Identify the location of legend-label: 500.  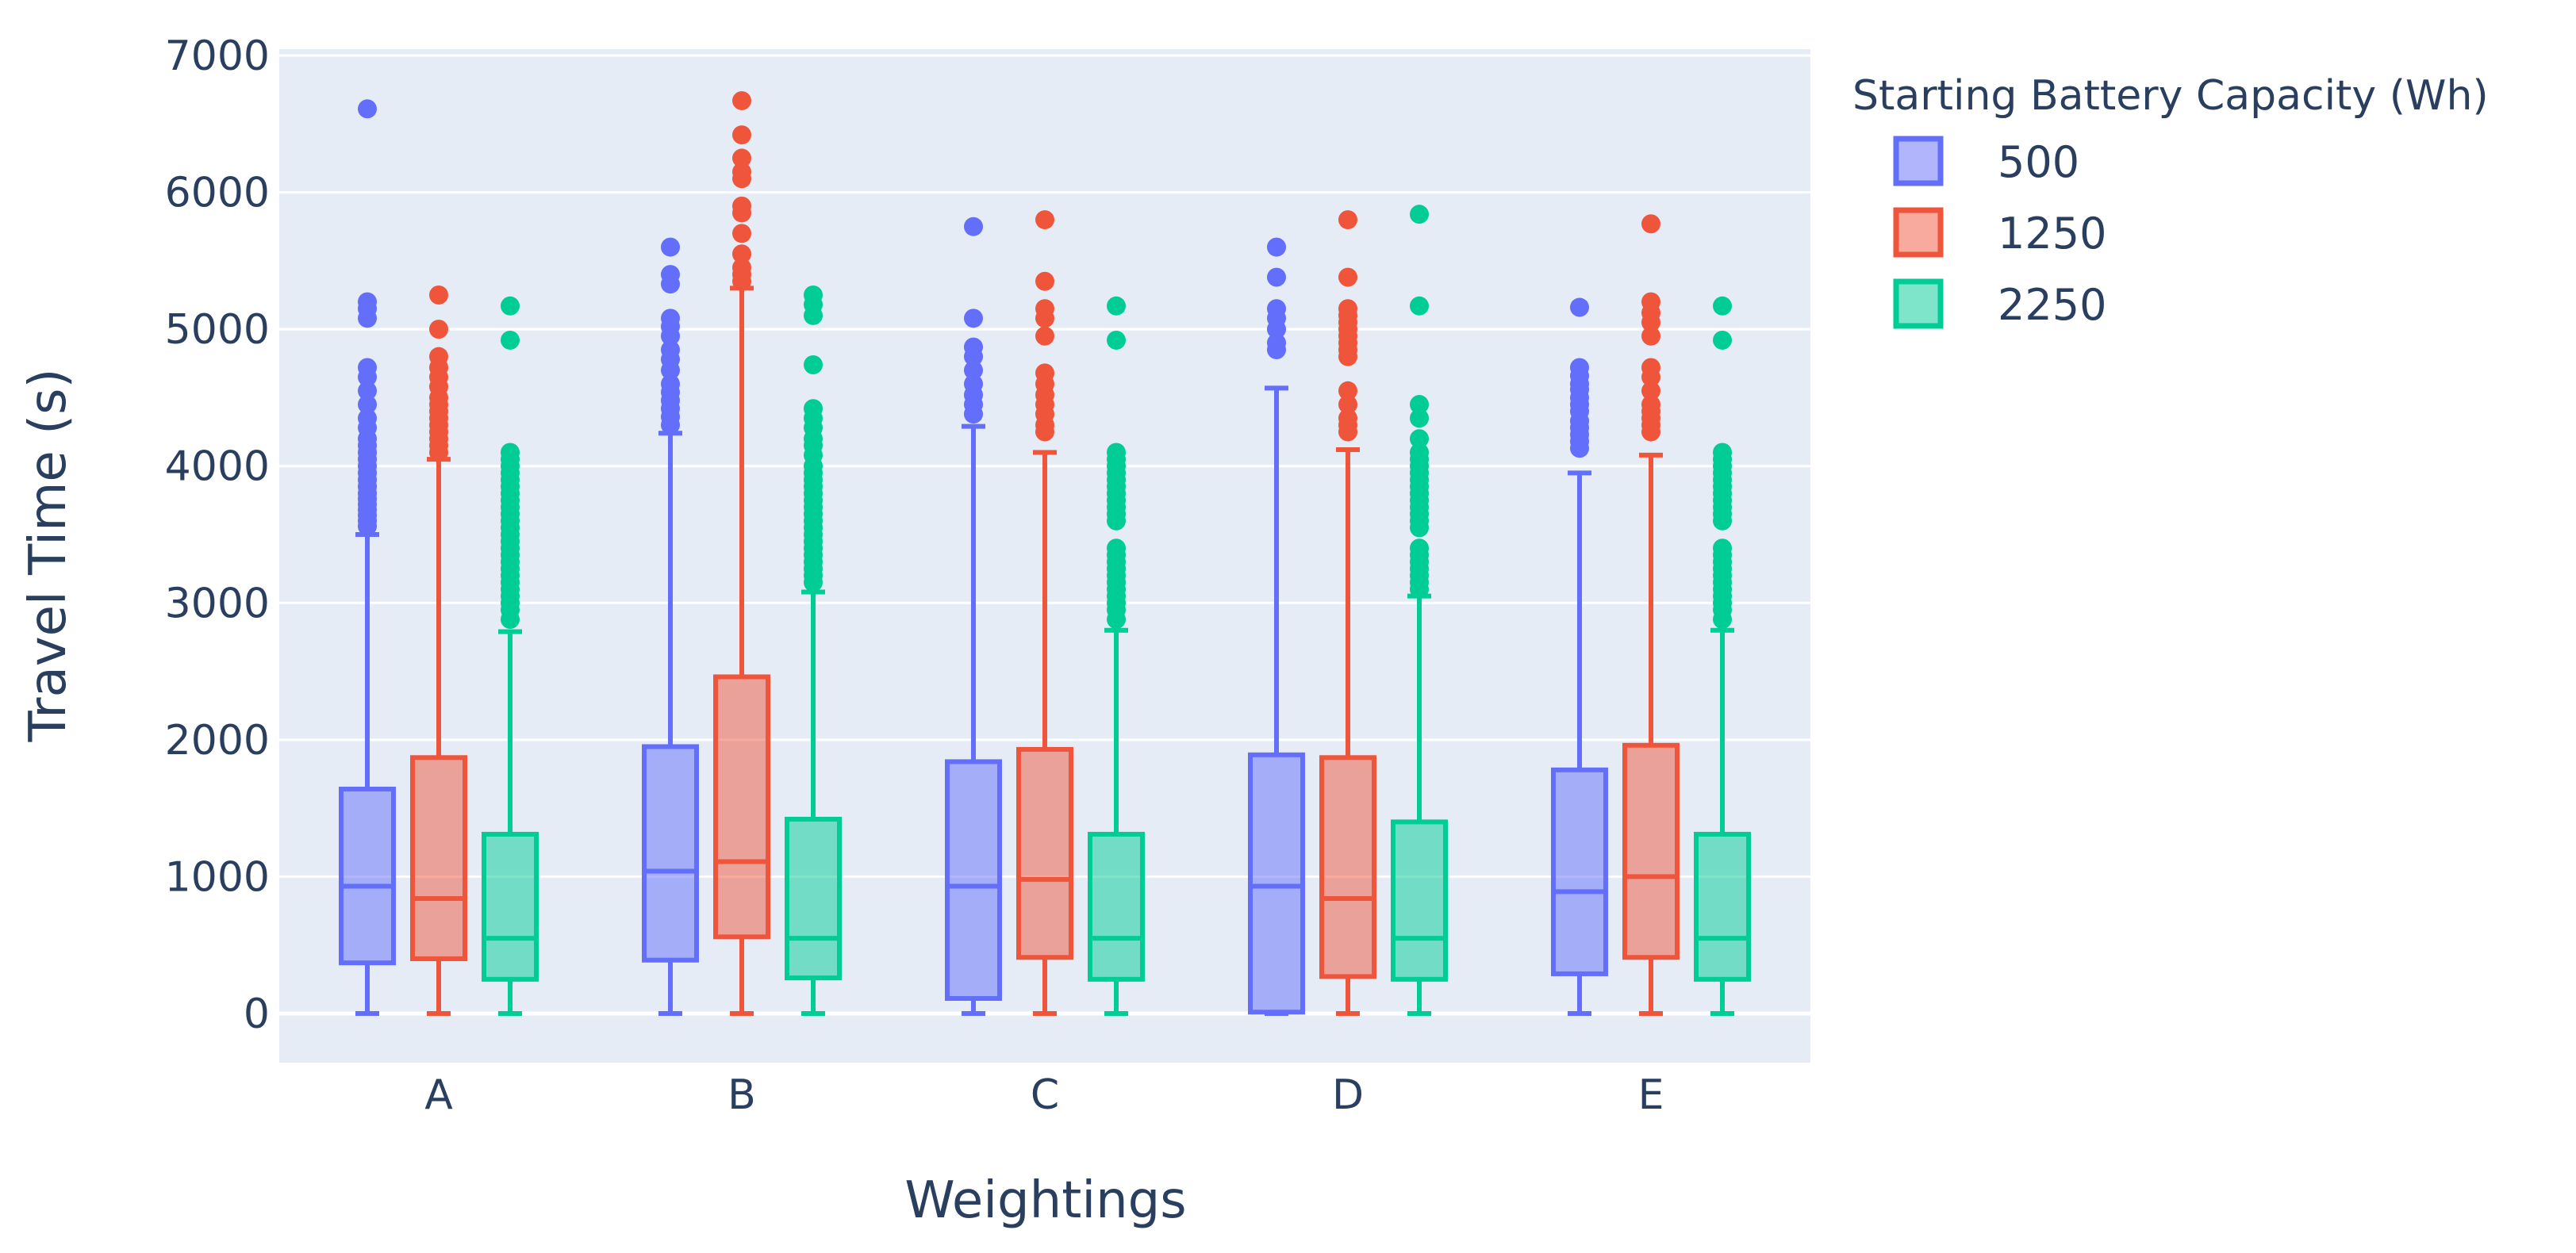
(2039, 162).